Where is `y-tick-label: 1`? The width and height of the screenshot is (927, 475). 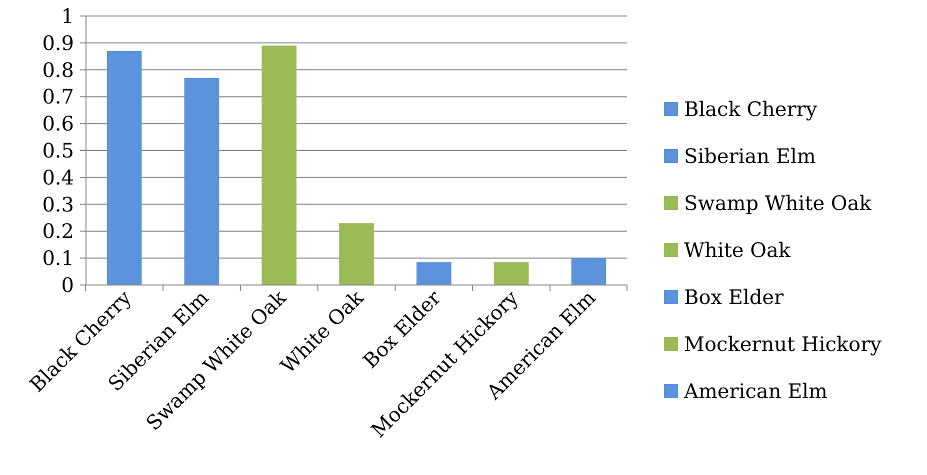
y-tick-label: 1 is located at coordinates (67, 16).